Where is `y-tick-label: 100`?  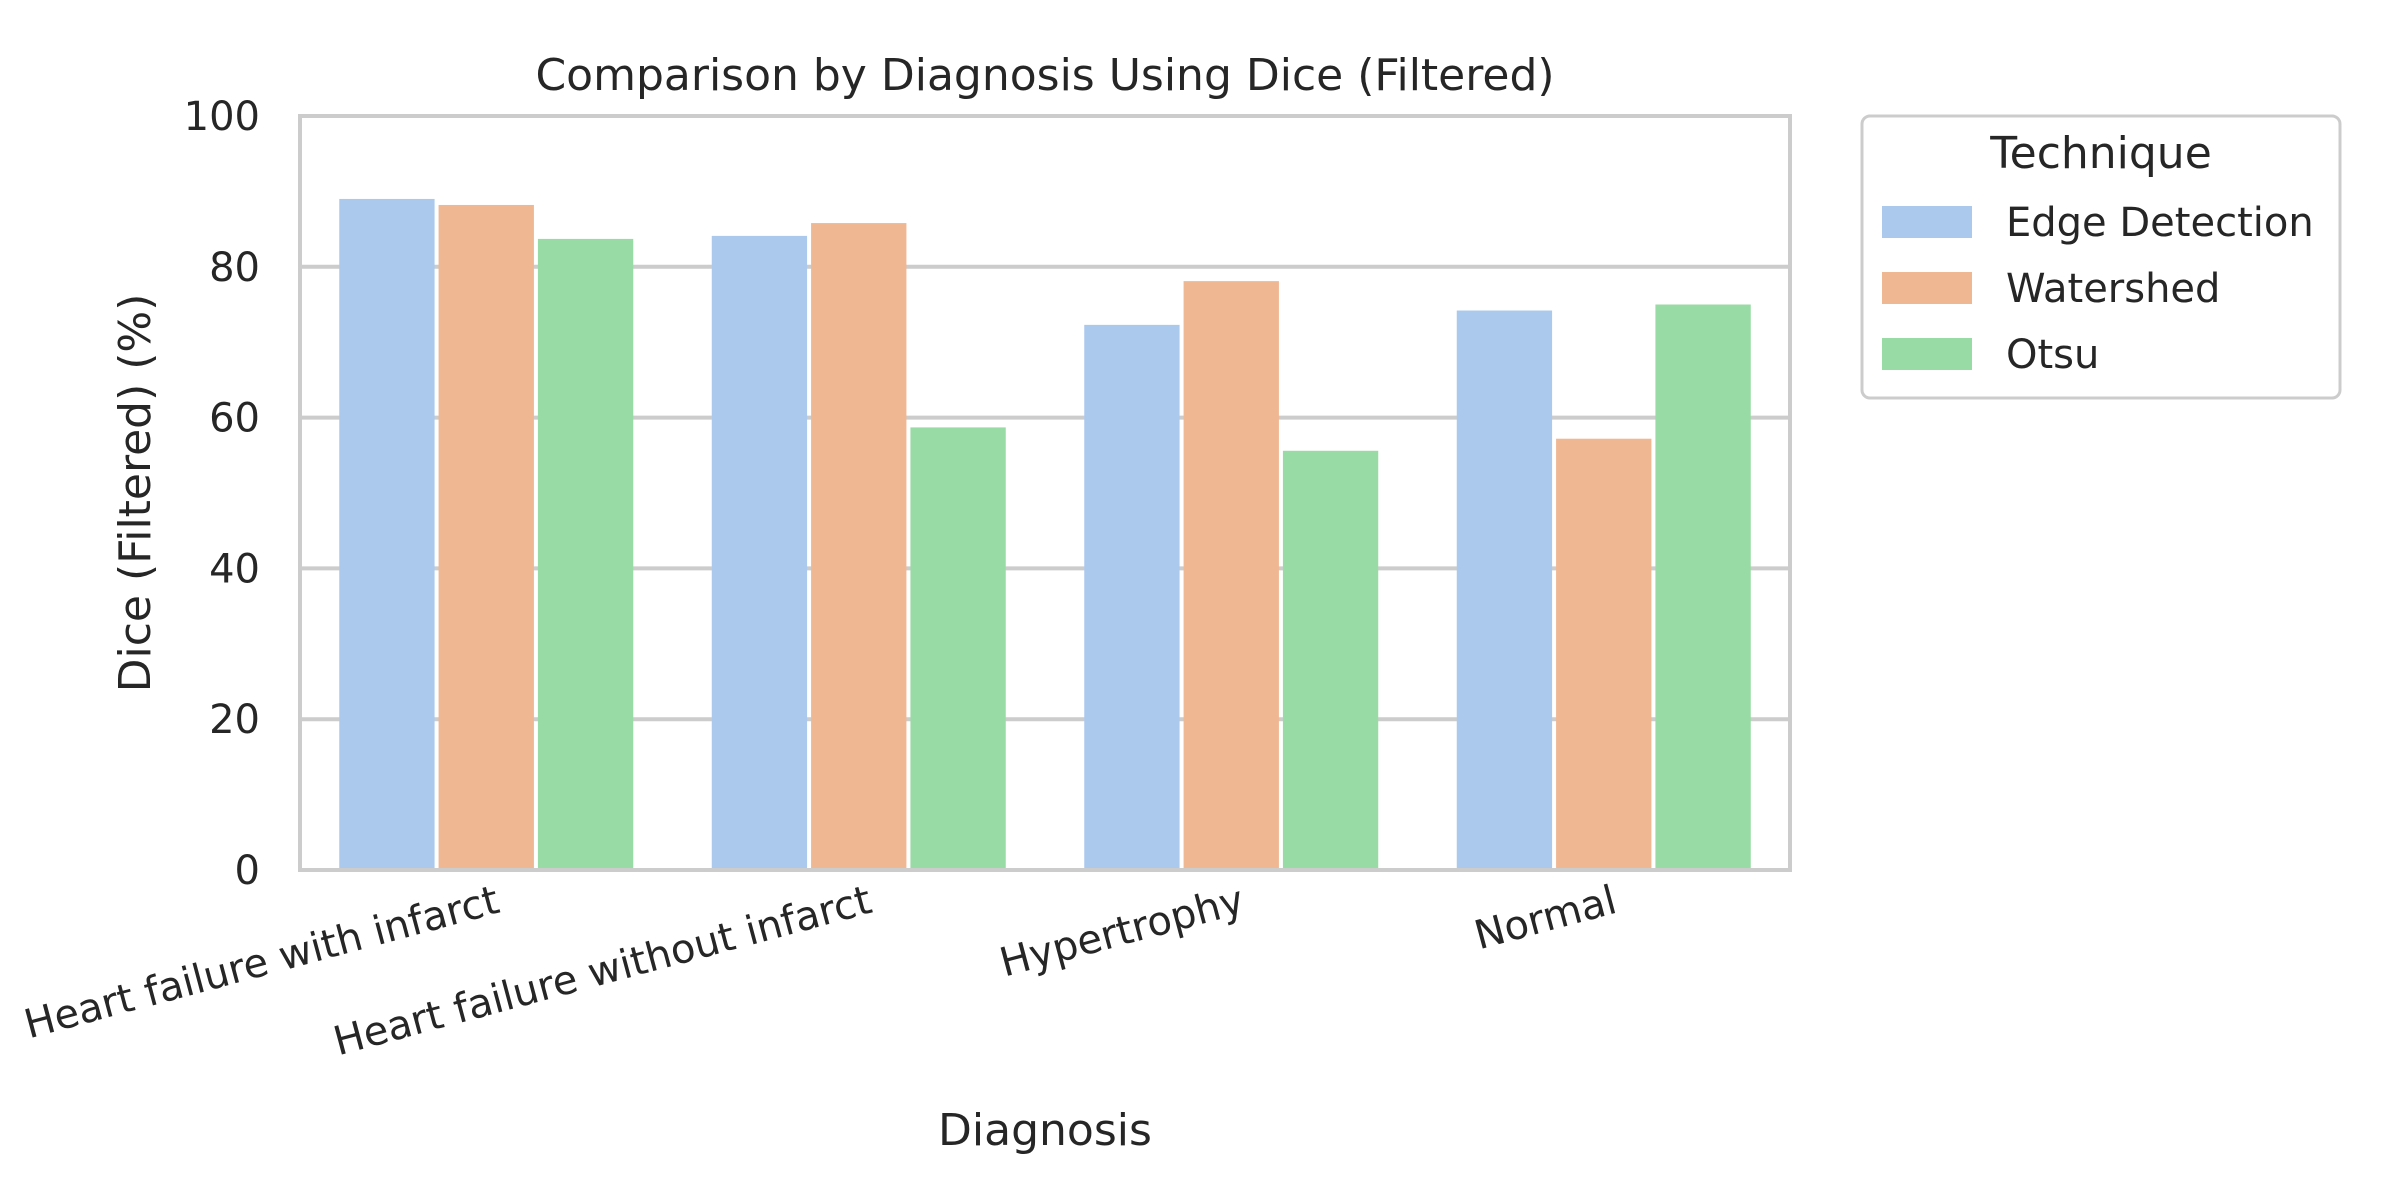
y-tick-label: 100 is located at coordinates (222, 117).